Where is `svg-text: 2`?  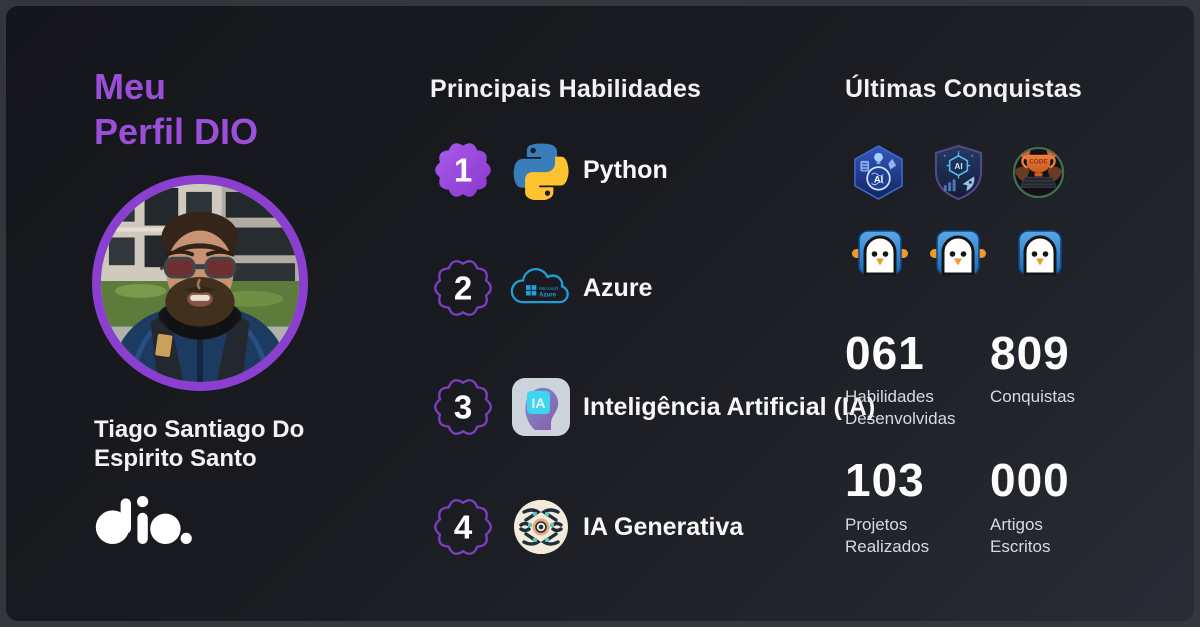
svg-text: 2 is located at coordinates (463, 288).